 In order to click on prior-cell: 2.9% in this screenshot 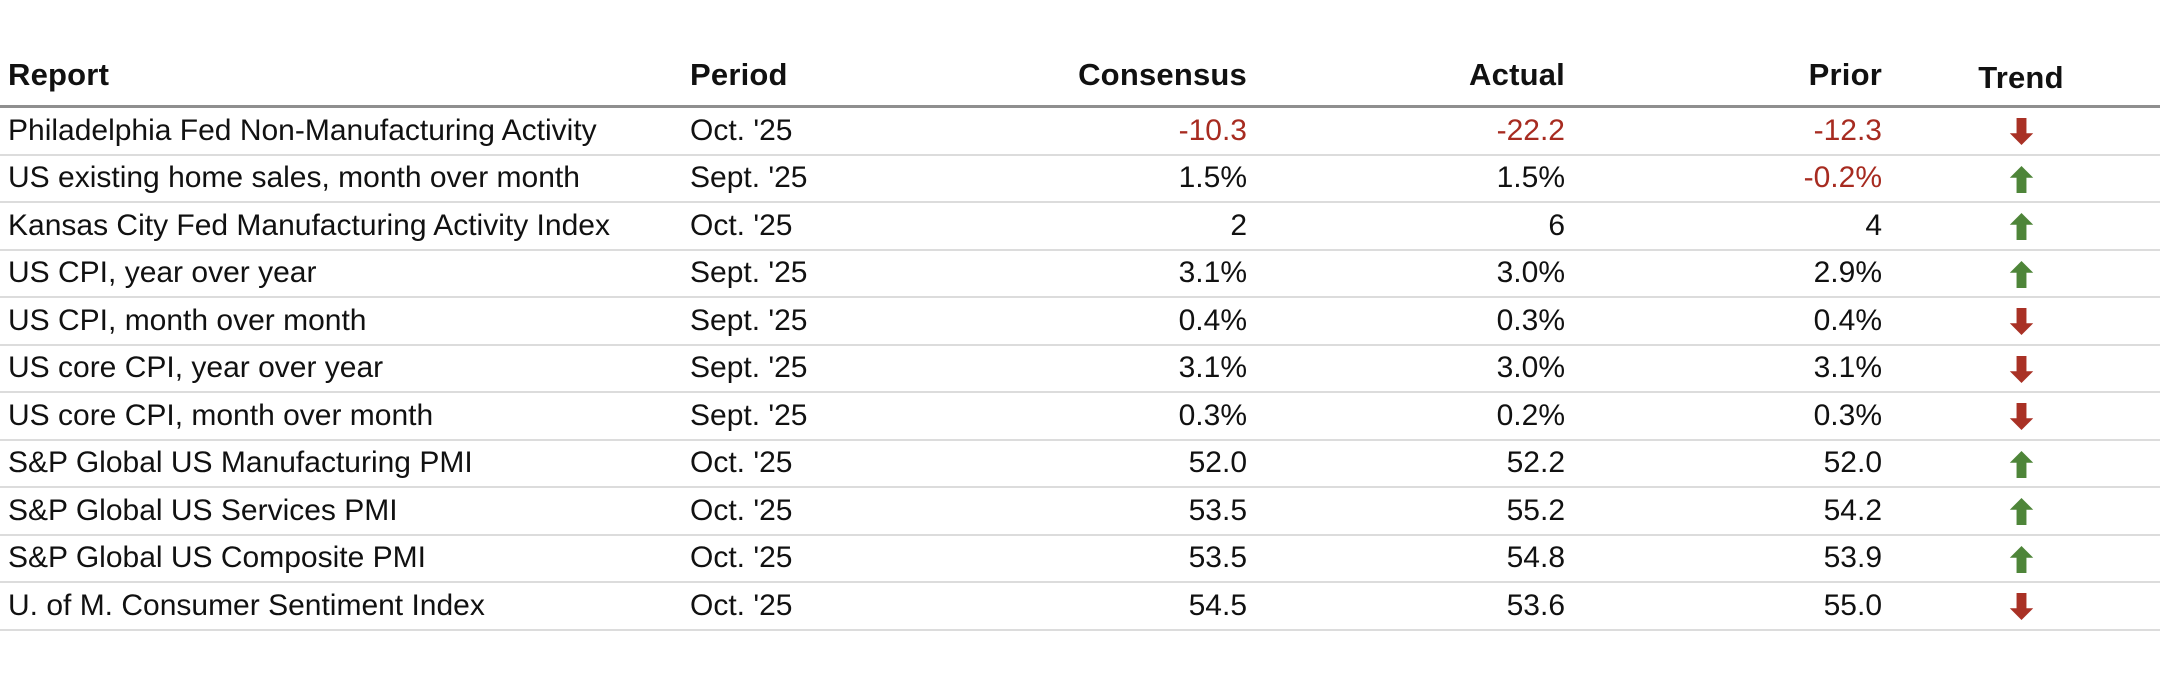, I will do `click(1847, 273)`.